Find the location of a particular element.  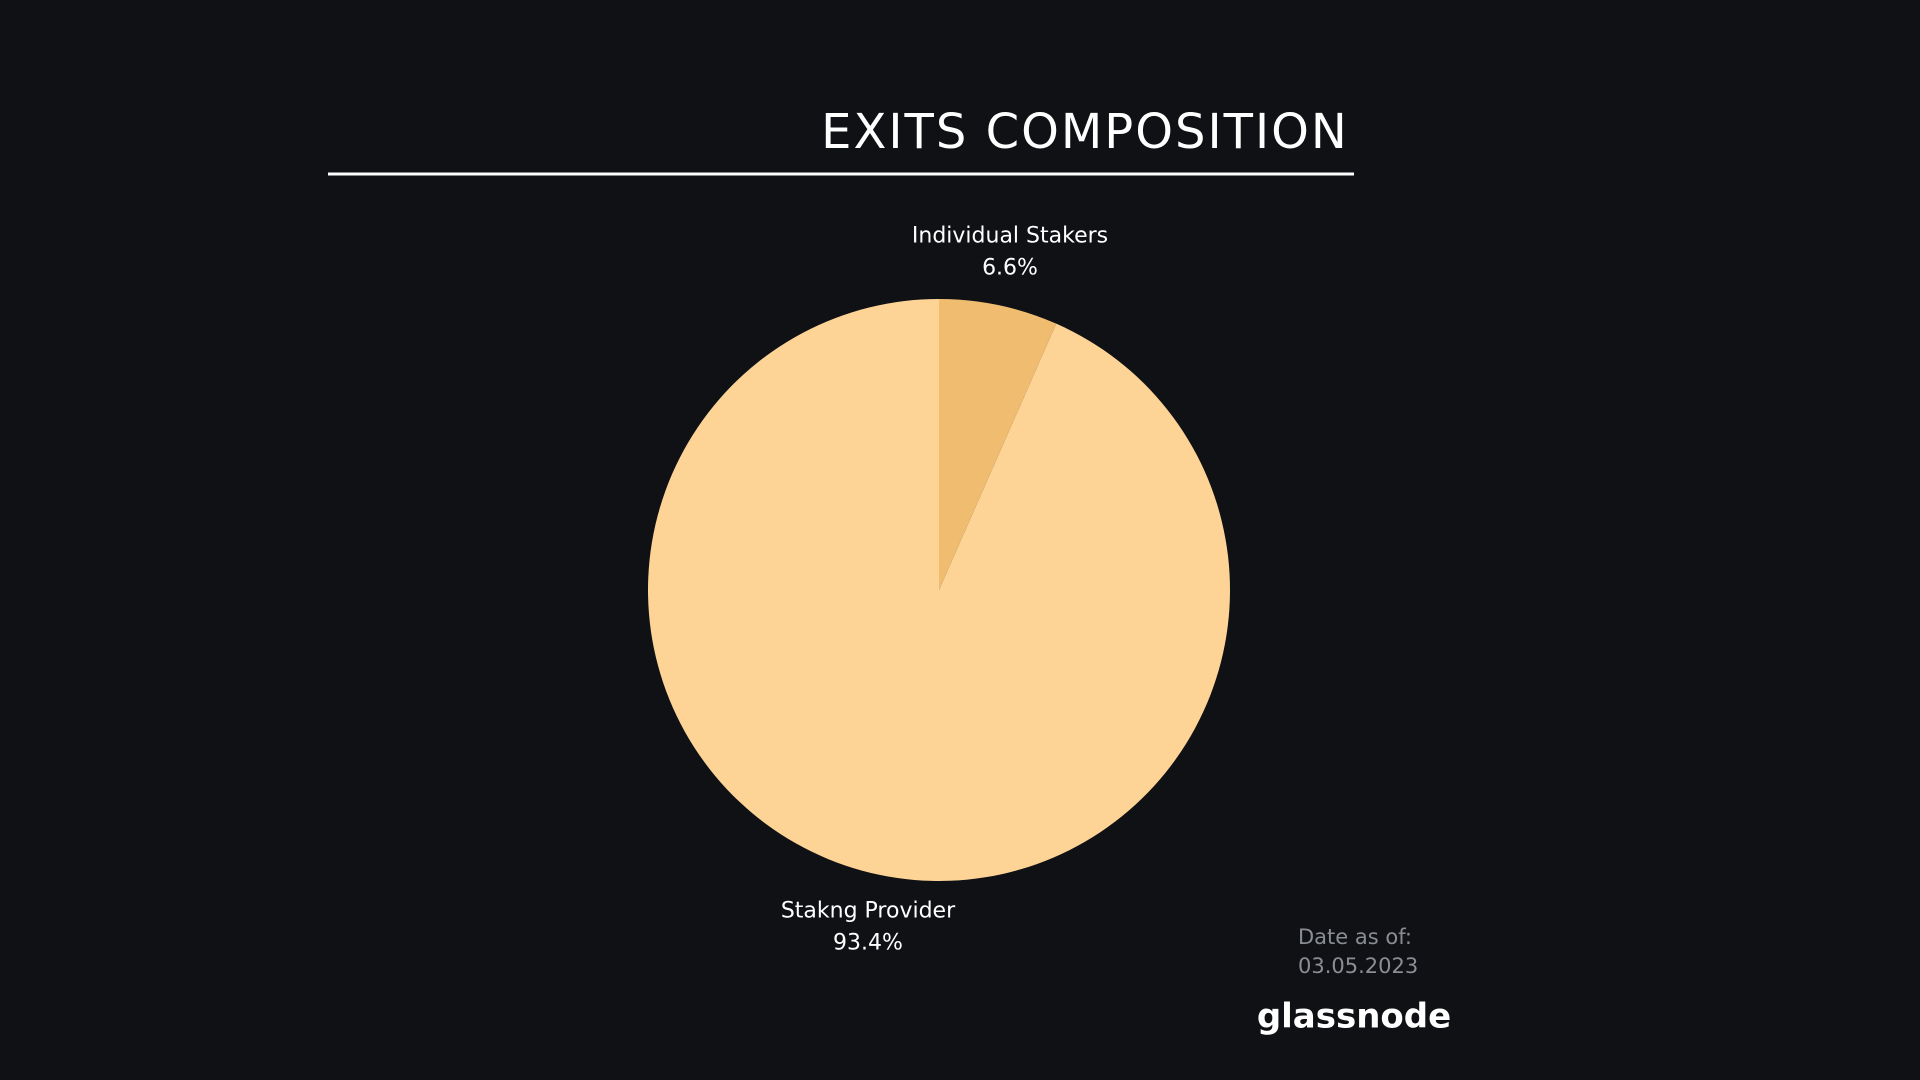

pie-slice is located at coordinates (998, 444).